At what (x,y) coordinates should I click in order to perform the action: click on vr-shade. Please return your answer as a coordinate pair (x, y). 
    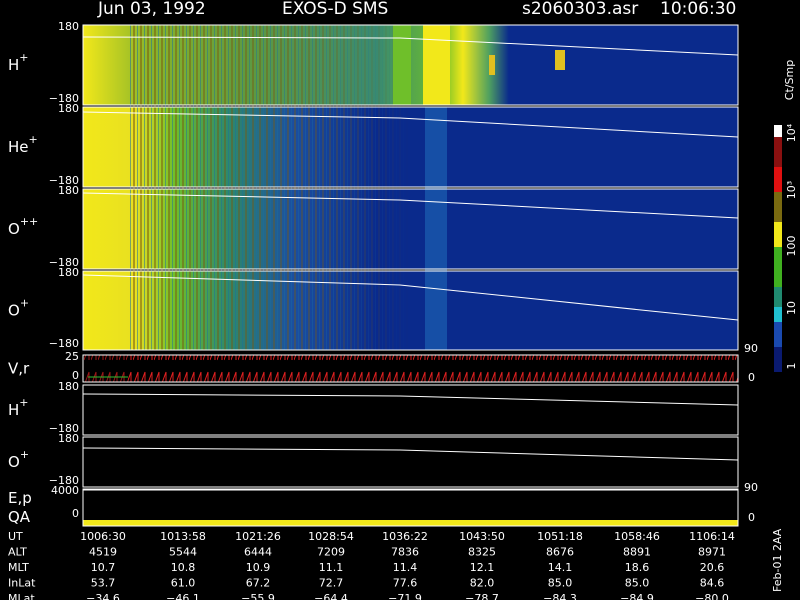
    Looking at the image, I should click on (105, 368).